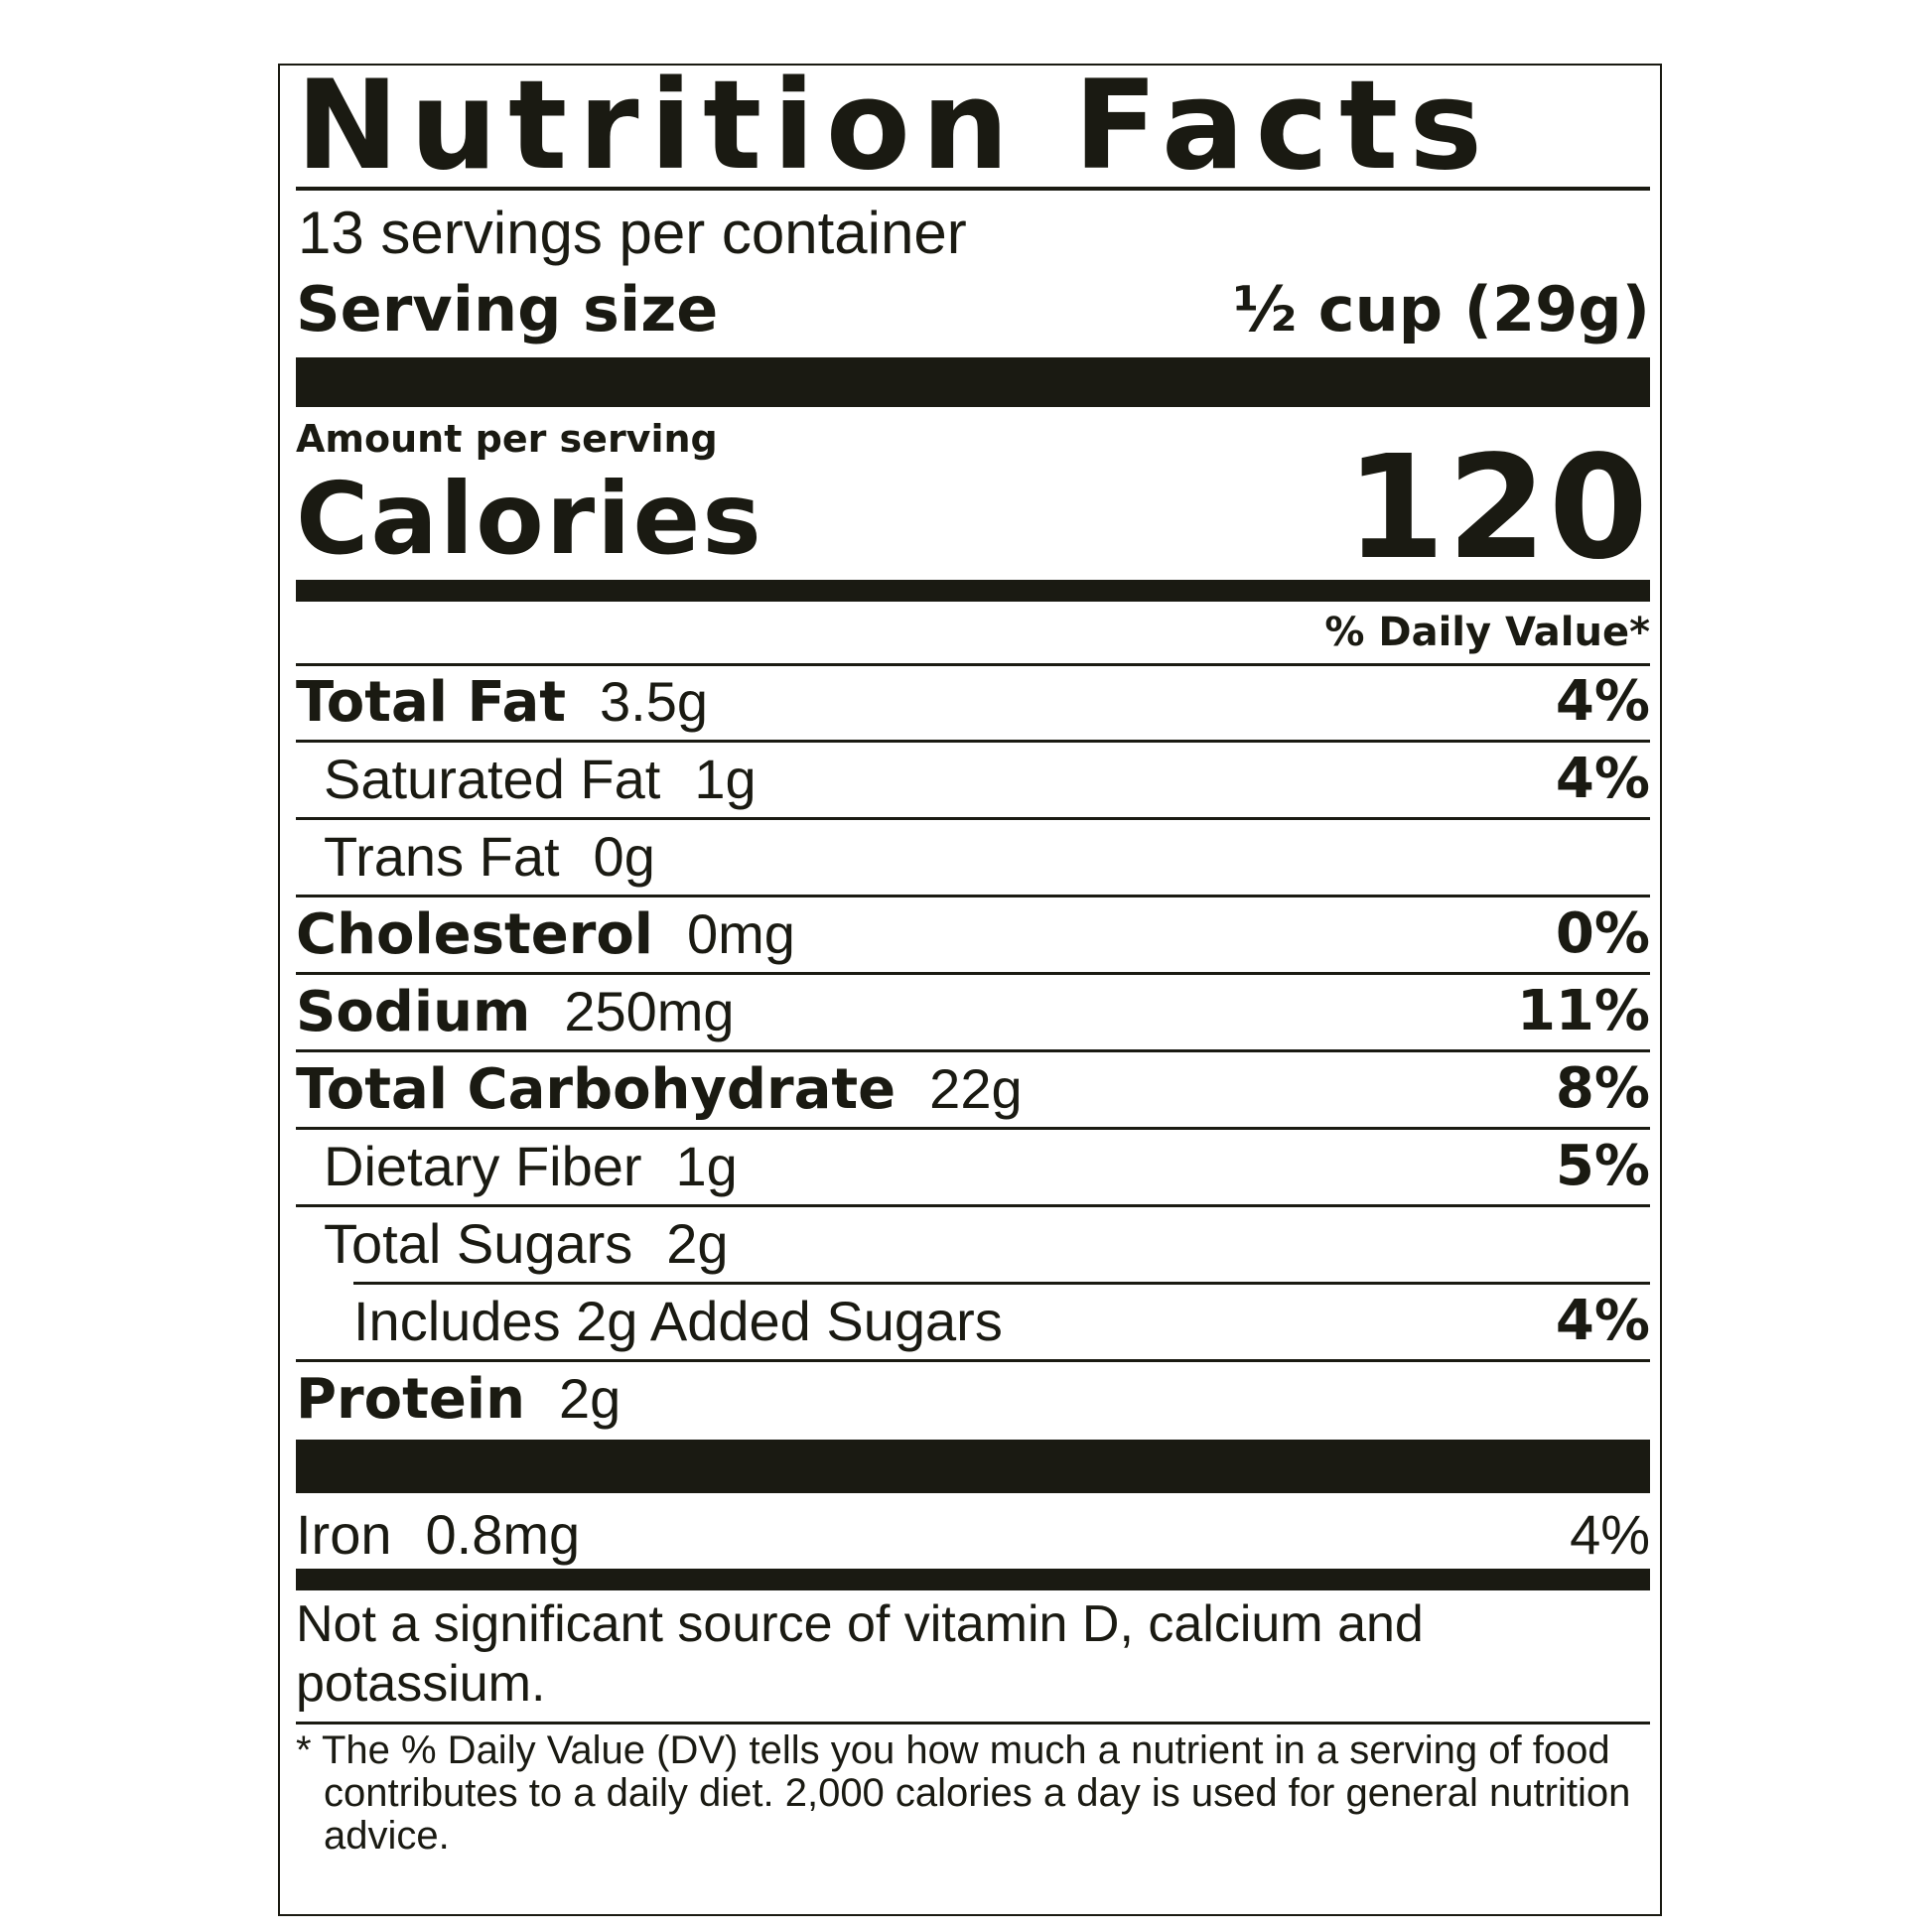  What do you see at coordinates (973, 1012) in the screenshot?
I see `nutrient-row-sodium: Sodium 250mg 11%` at bounding box center [973, 1012].